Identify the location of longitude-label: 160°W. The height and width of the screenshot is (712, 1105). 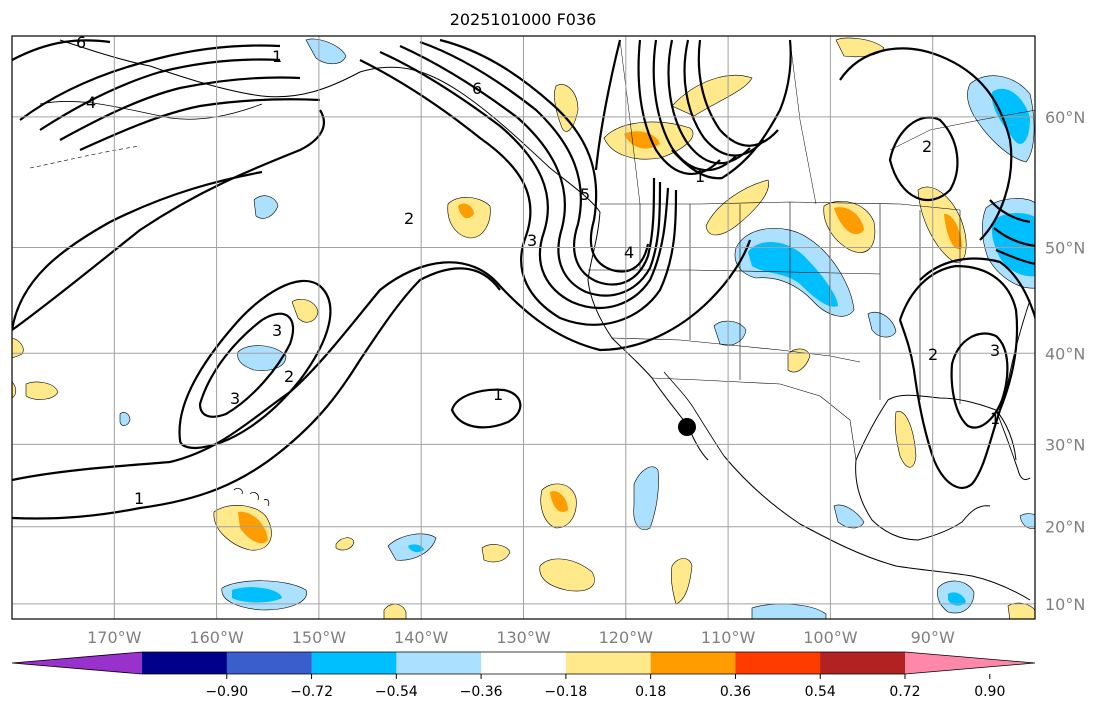
(216, 637).